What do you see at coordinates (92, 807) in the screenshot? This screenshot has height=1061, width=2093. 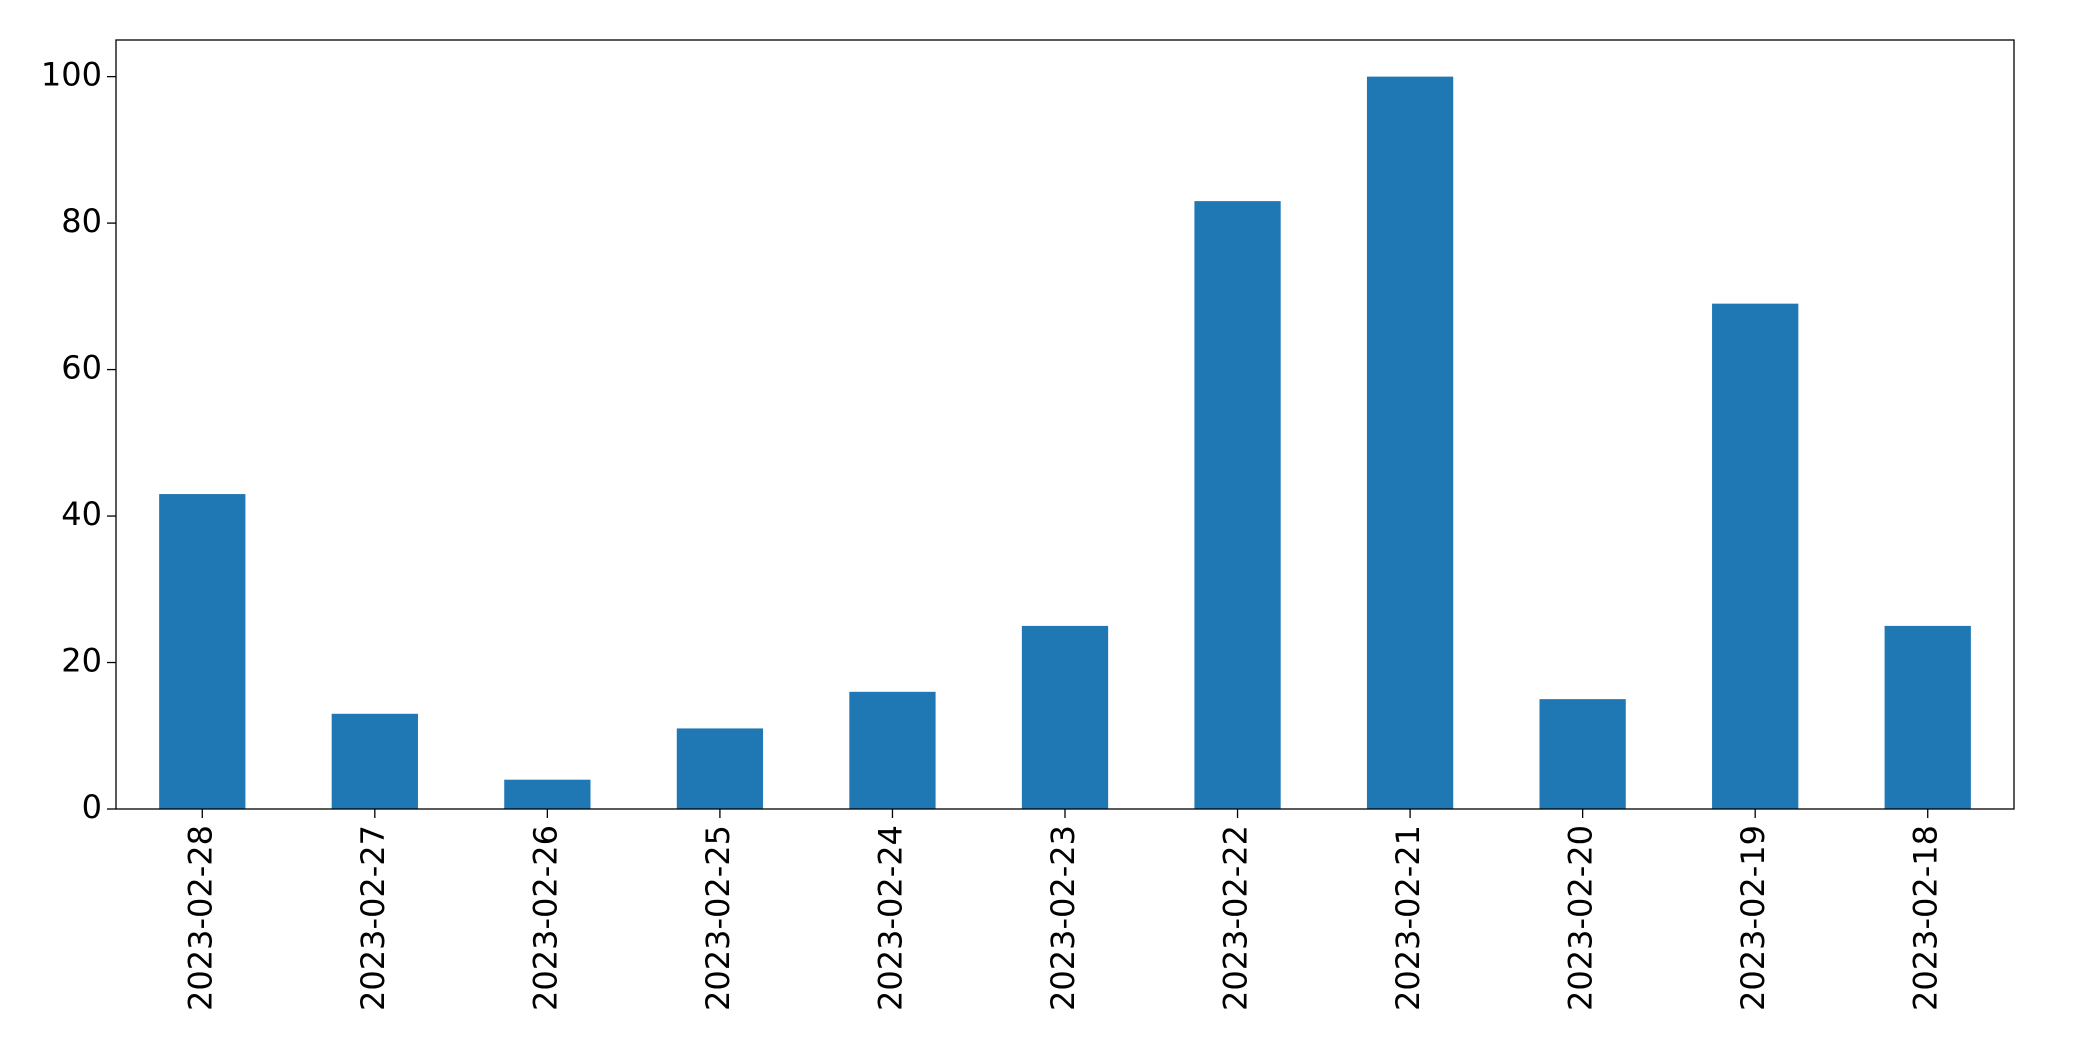 I see `y-tick-label: 0` at bounding box center [92, 807].